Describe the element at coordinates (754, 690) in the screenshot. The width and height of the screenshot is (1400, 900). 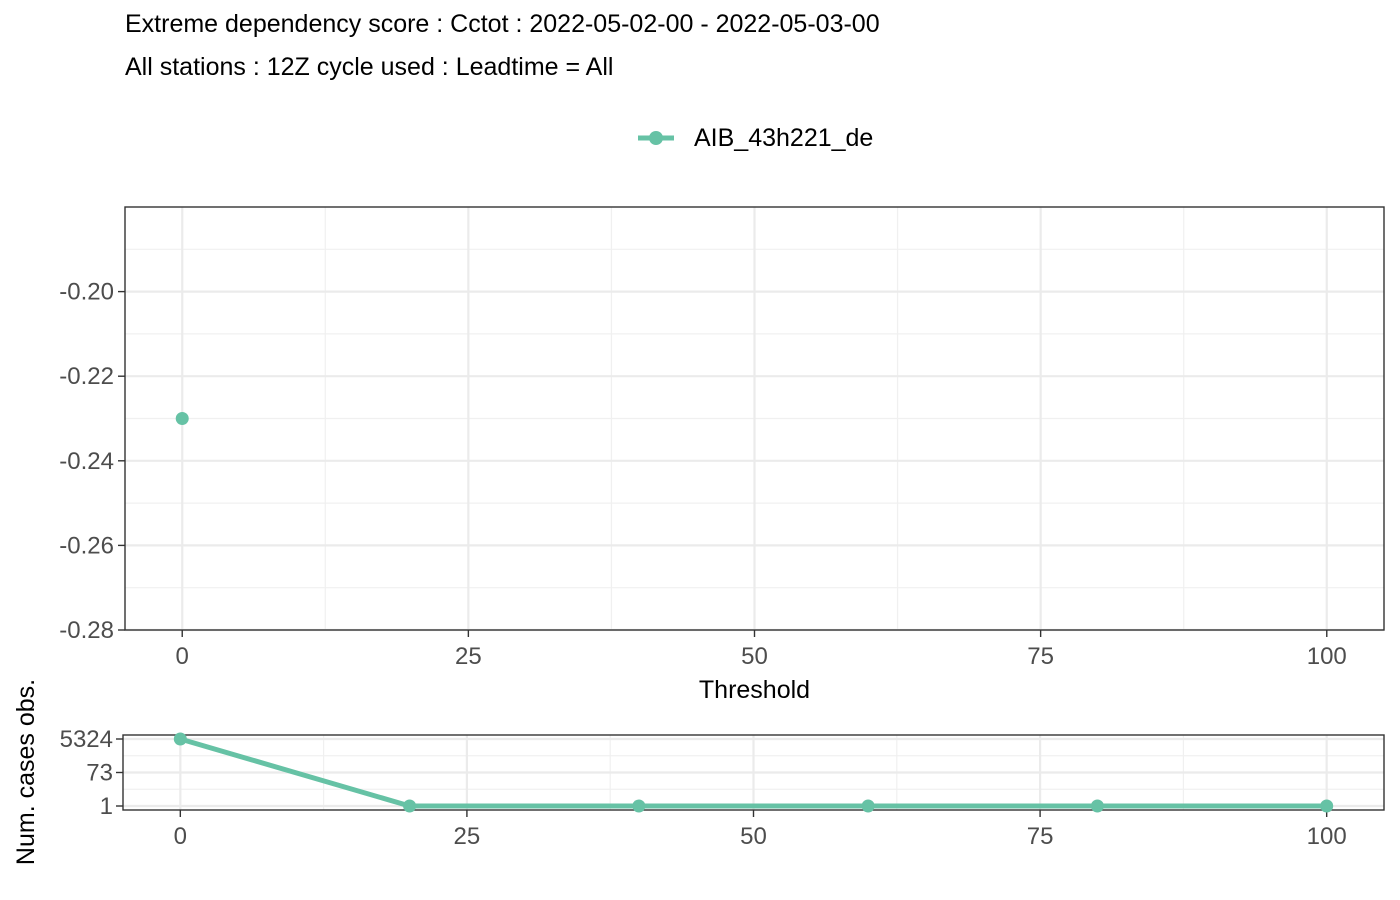
I see `x-axis-title: Threshold` at that location.